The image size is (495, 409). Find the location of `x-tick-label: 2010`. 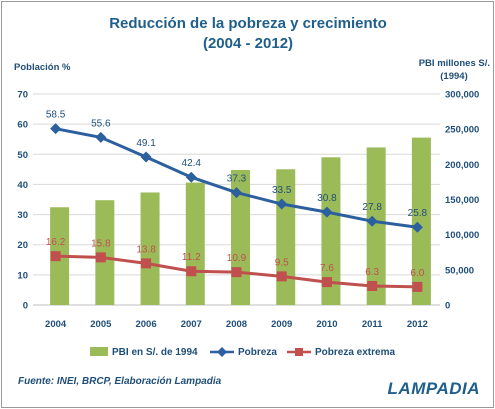

x-tick-label: 2010 is located at coordinates (326, 324).